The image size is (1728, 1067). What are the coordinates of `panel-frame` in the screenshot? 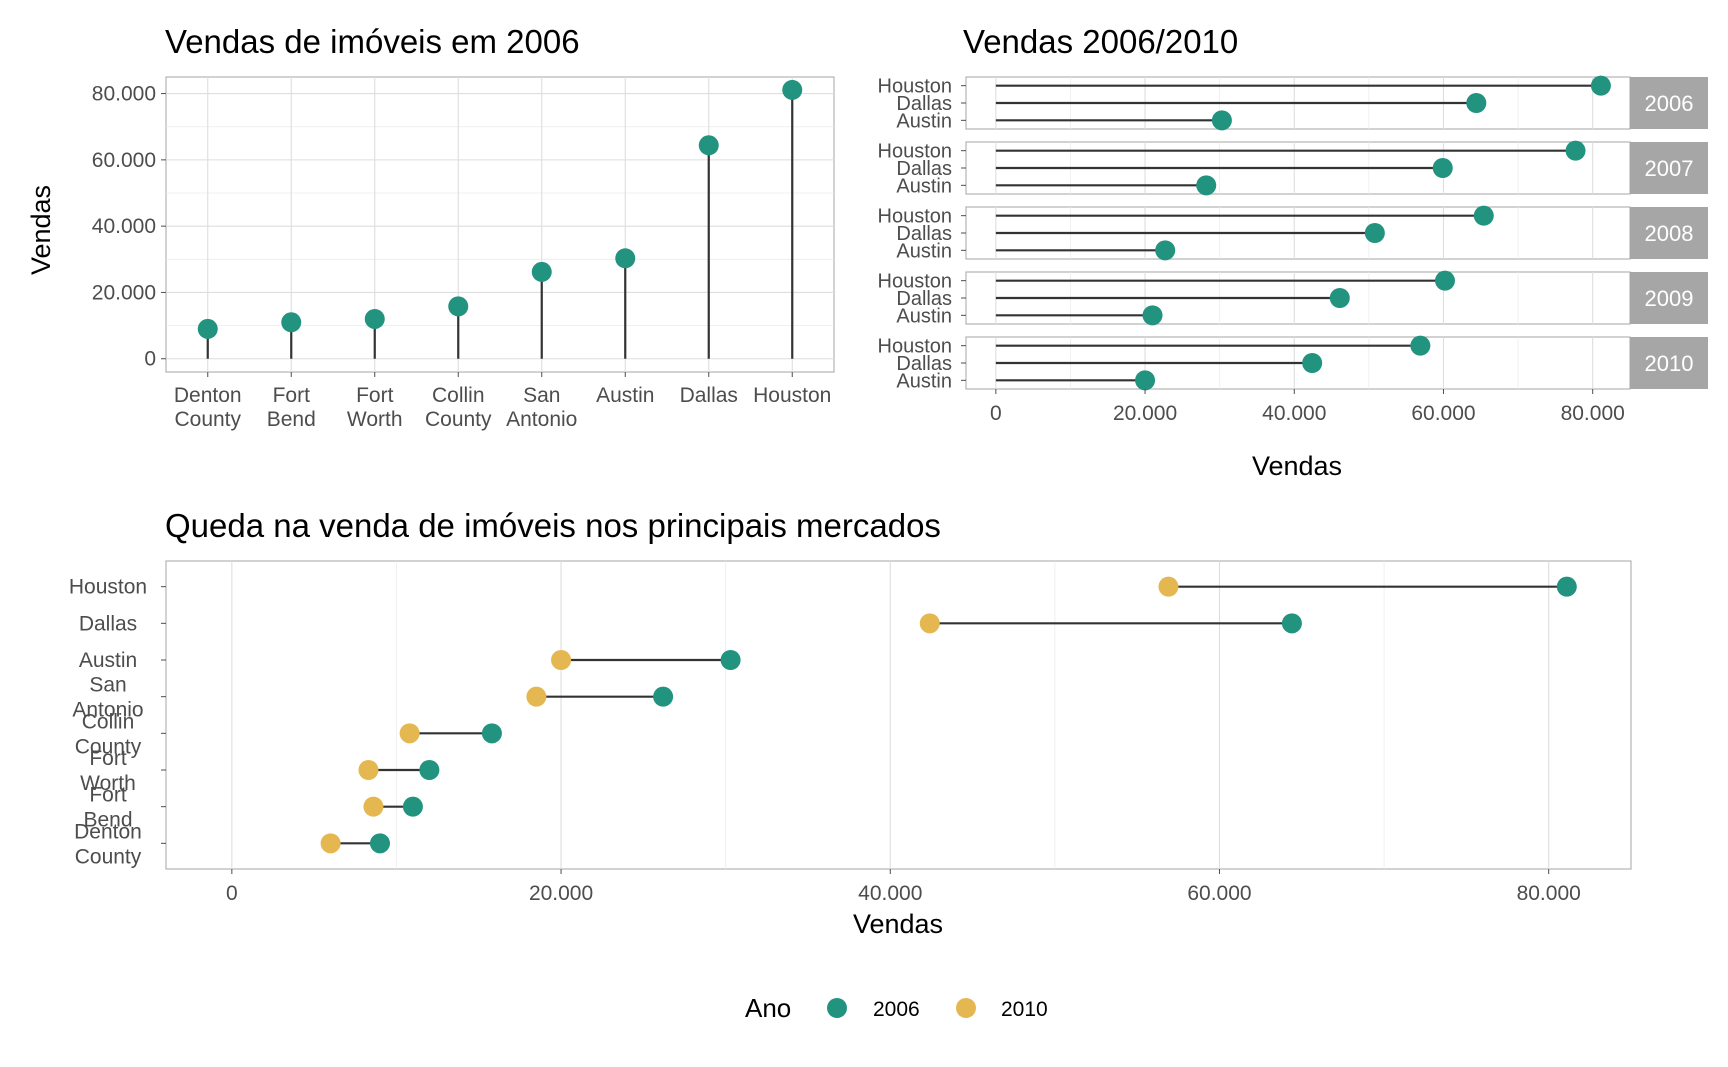 It's located at (500, 224).